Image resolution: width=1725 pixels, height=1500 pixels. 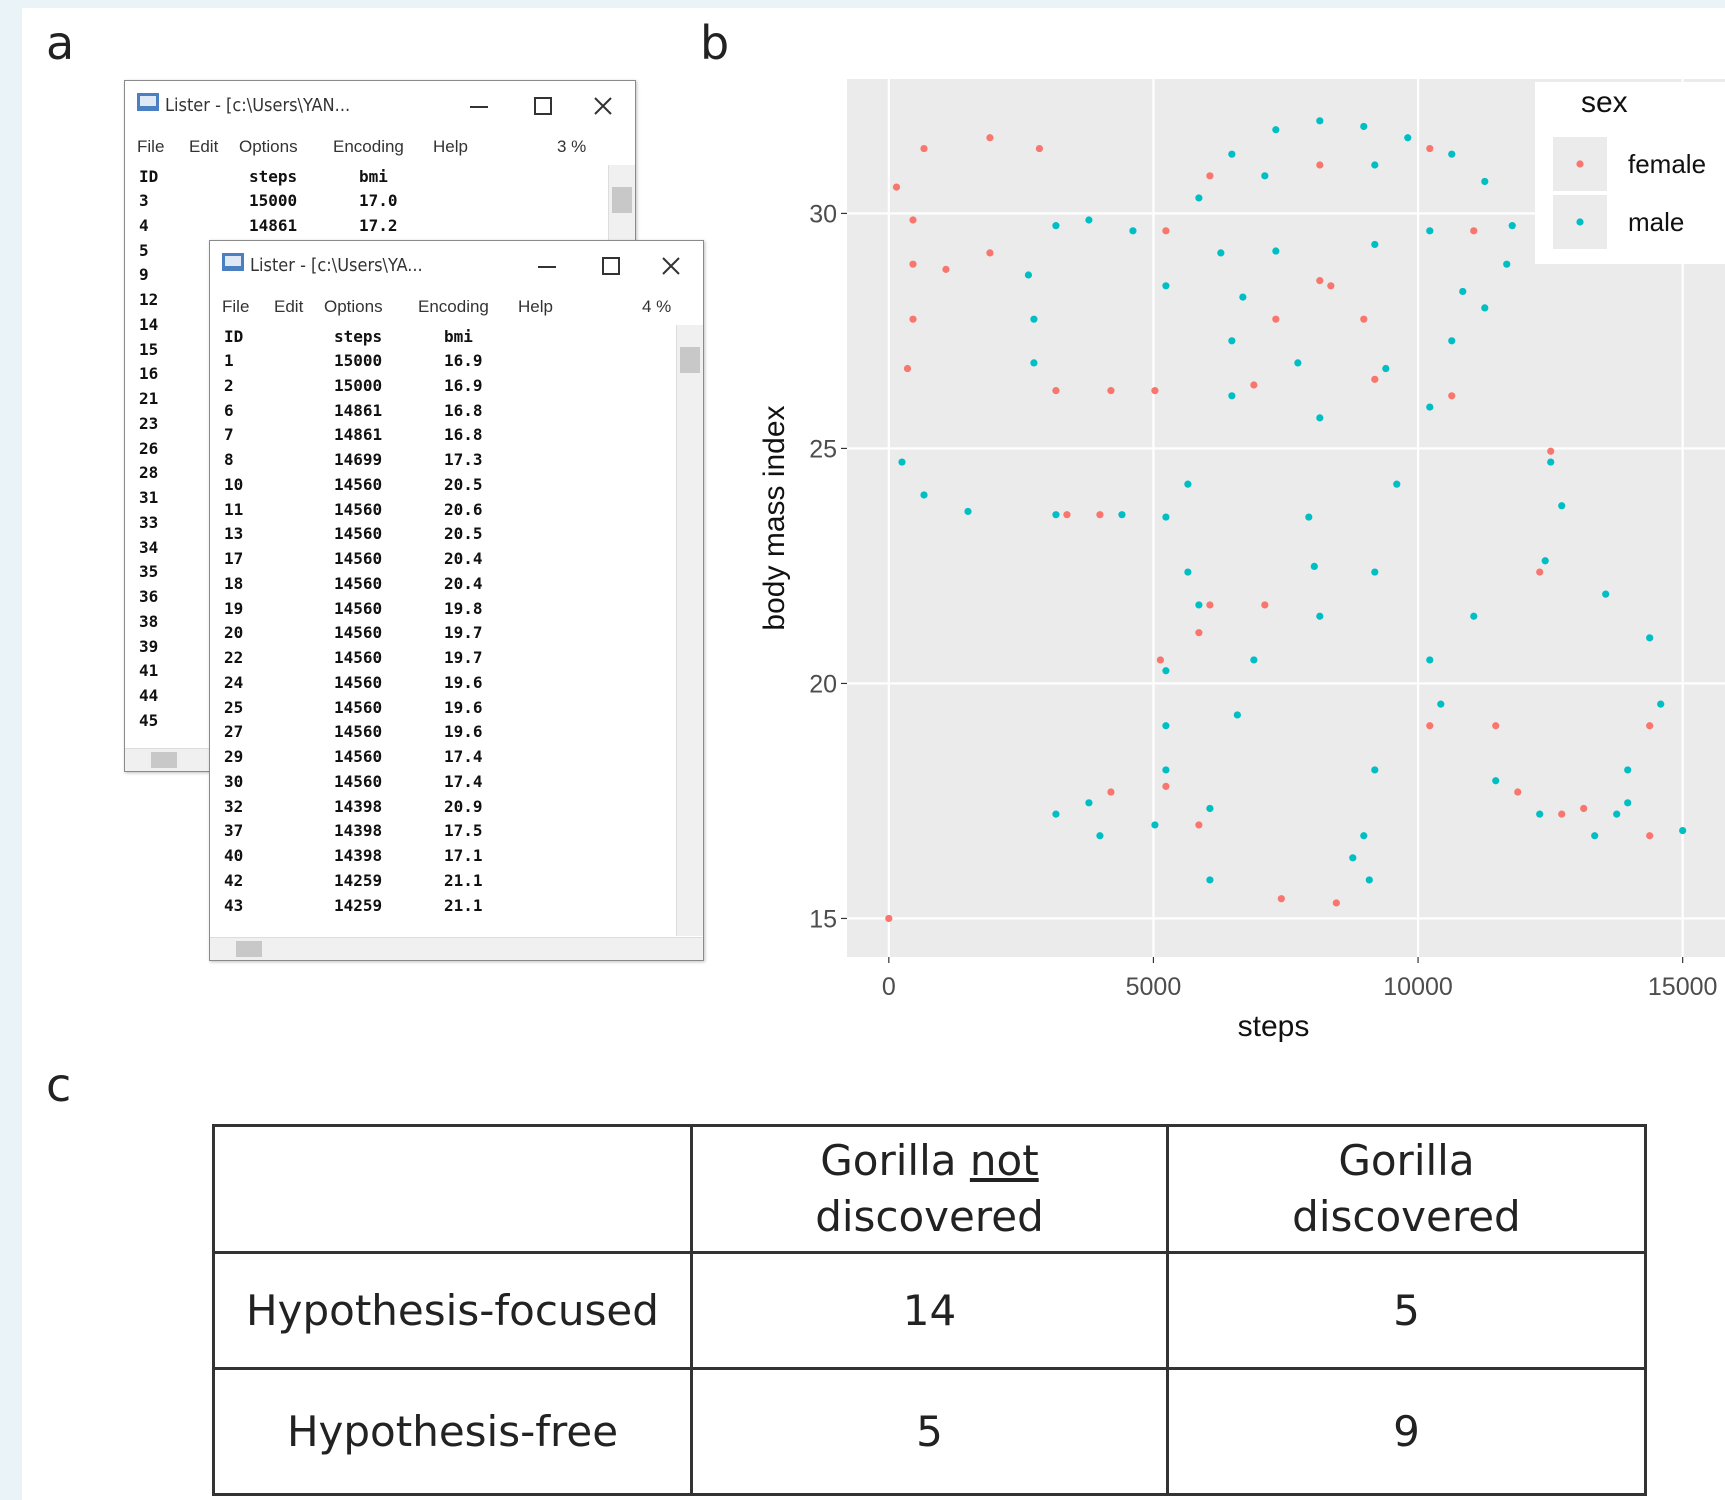 I want to click on header-text: Gorilla, so click(x=888, y=1160).